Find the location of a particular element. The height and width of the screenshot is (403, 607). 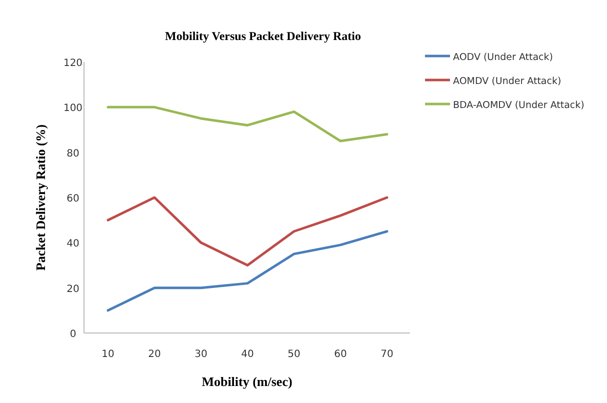

y-tick-label: 100 is located at coordinates (73, 108).